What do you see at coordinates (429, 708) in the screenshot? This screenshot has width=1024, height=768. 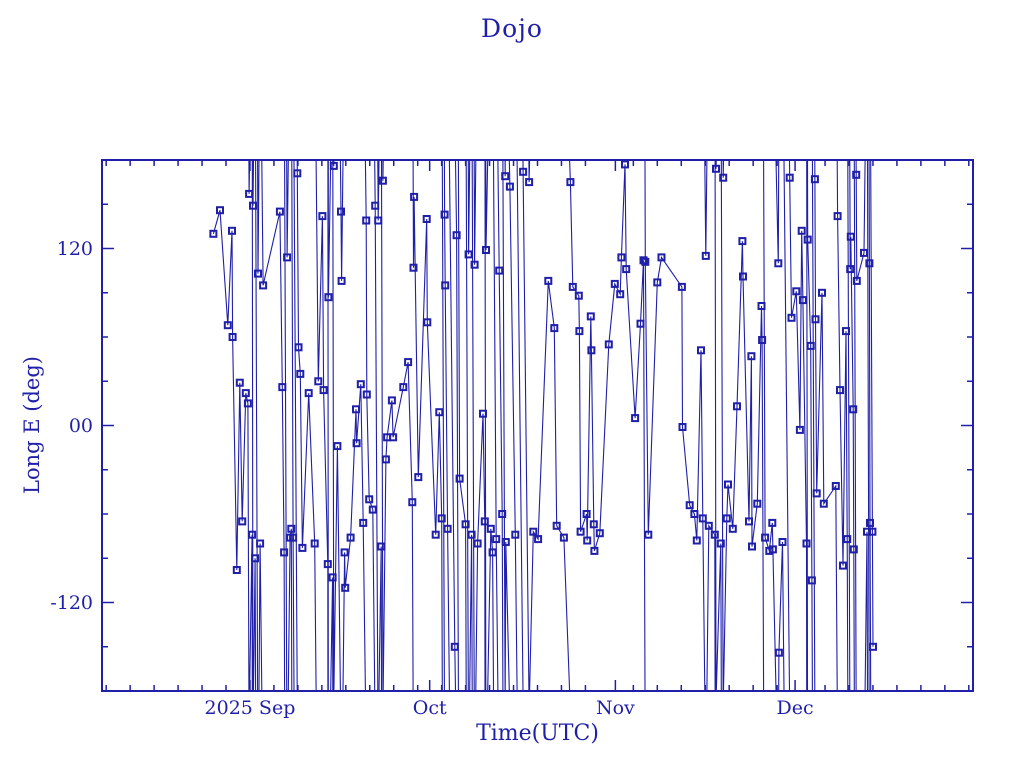 I see `x-tick-label-oct: Oct` at bounding box center [429, 708].